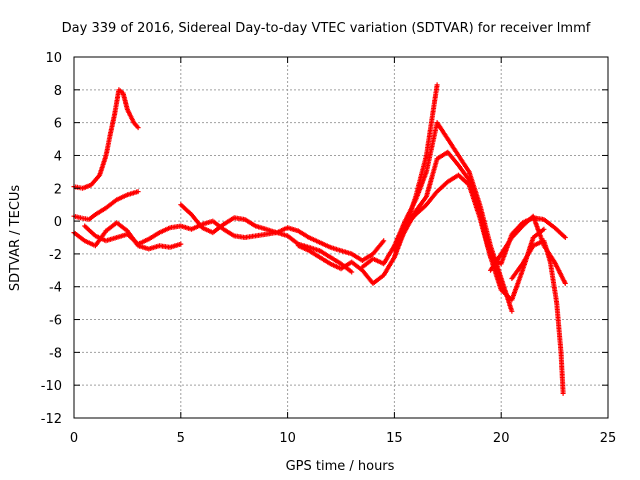  I want to click on y-tick-label: -6, so click(55, 321).